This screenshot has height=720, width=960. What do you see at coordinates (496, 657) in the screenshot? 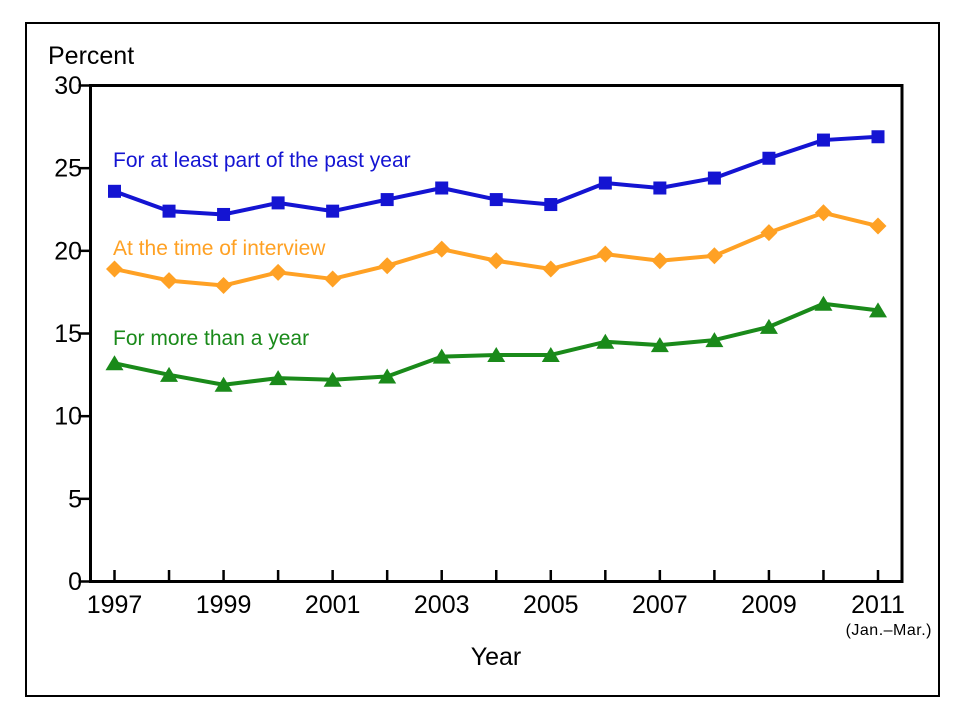
I see `x-axis-title: Year` at bounding box center [496, 657].